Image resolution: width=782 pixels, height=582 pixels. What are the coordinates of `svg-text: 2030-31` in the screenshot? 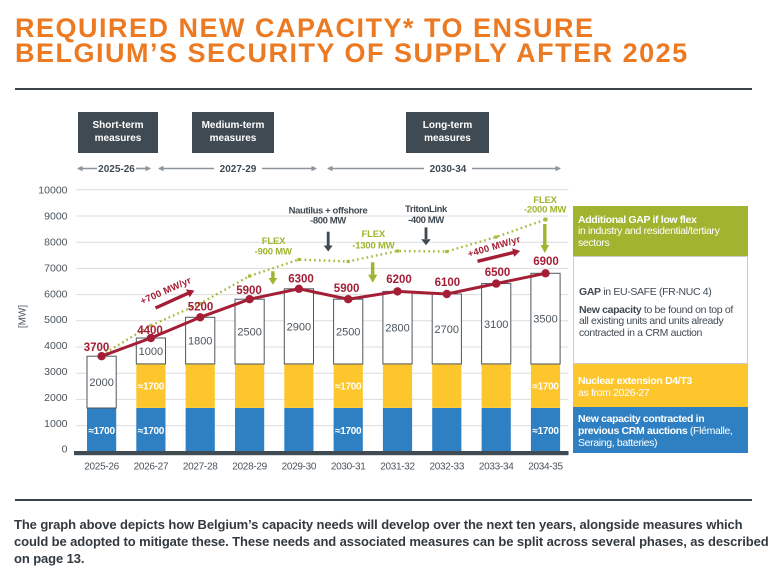 It's located at (348, 466).